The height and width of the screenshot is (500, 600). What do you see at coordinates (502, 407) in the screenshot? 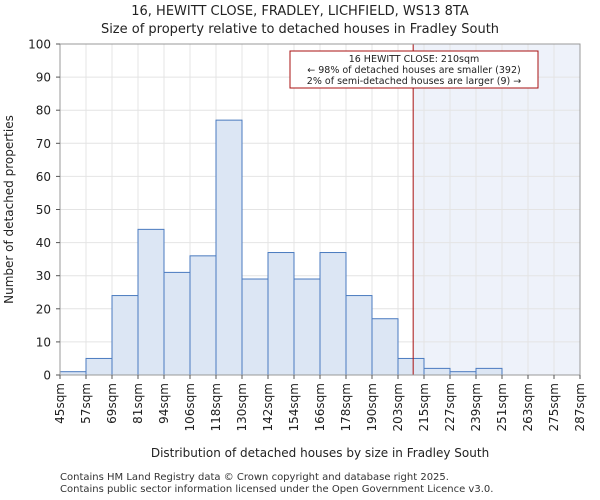
I see `x-tick-label: 251sqm` at bounding box center [502, 407].